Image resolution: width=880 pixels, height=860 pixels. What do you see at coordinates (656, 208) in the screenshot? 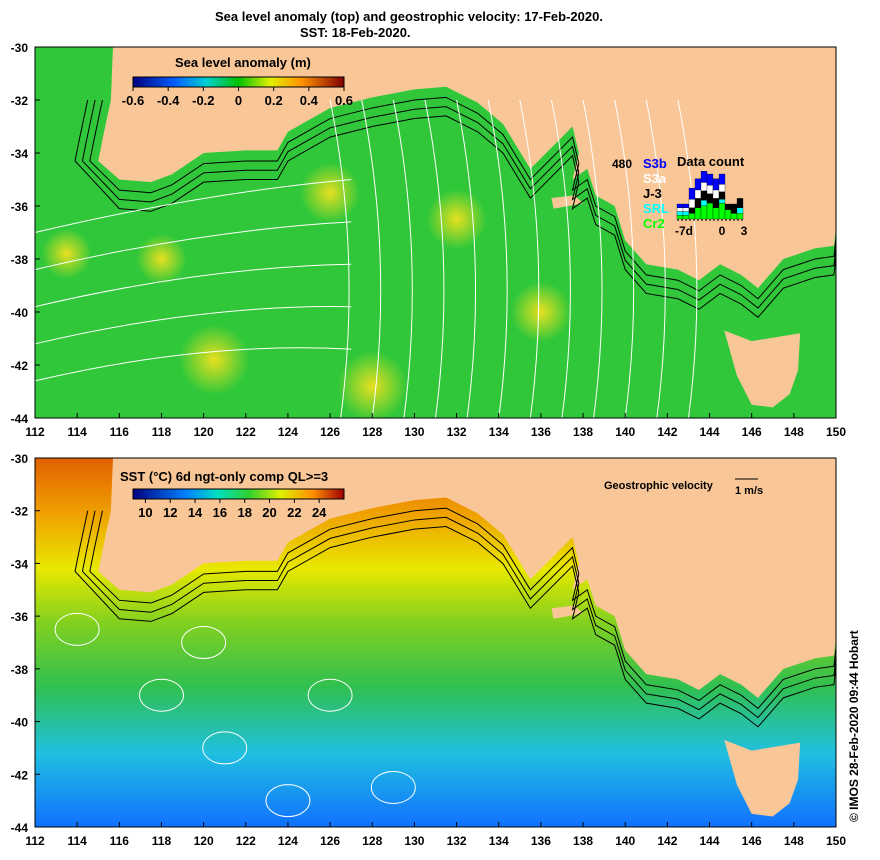
I see `legend-srl: SRL` at bounding box center [656, 208].